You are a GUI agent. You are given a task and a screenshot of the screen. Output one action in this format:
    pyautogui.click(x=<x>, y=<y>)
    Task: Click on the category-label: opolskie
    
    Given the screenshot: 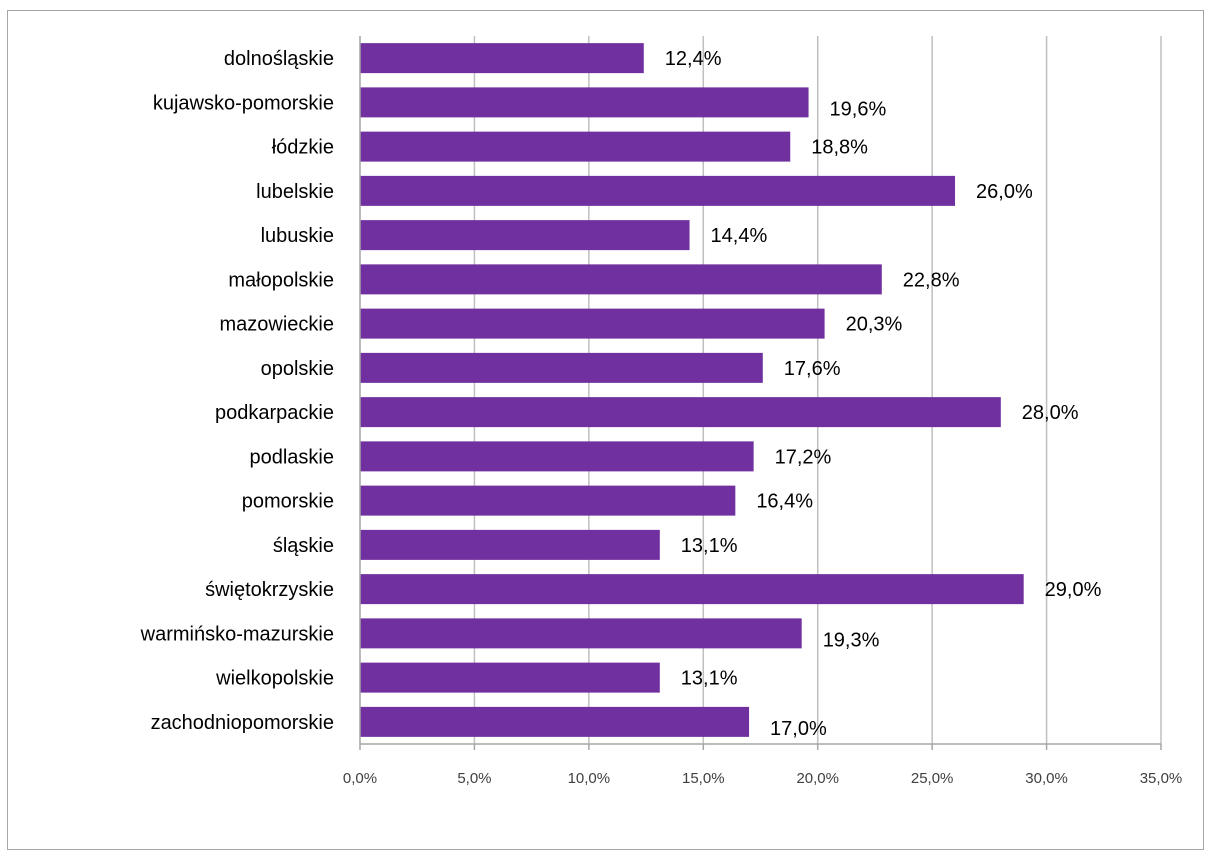 What is the action you would take?
    pyautogui.click(x=297, y=369)
    